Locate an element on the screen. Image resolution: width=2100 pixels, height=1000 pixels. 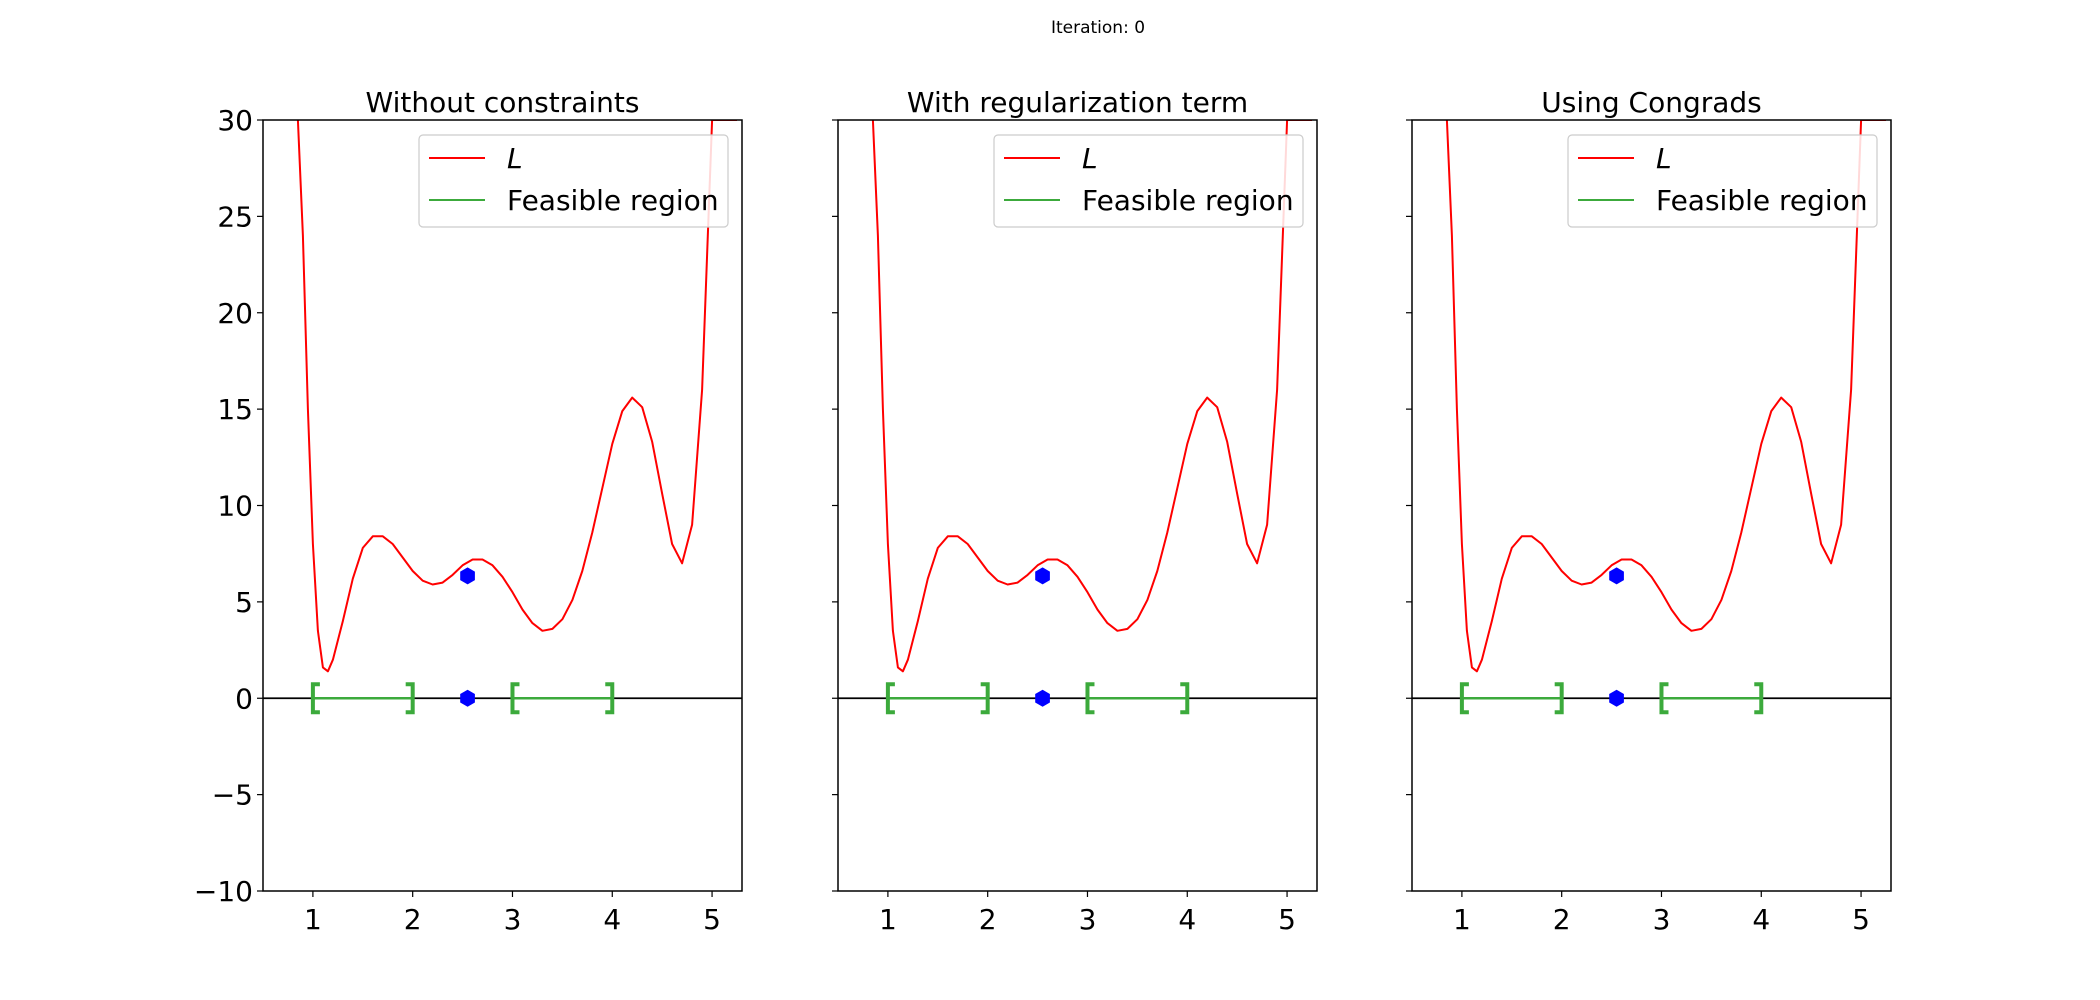
y-tick-label: 25 is located at coordinates (235, 216).